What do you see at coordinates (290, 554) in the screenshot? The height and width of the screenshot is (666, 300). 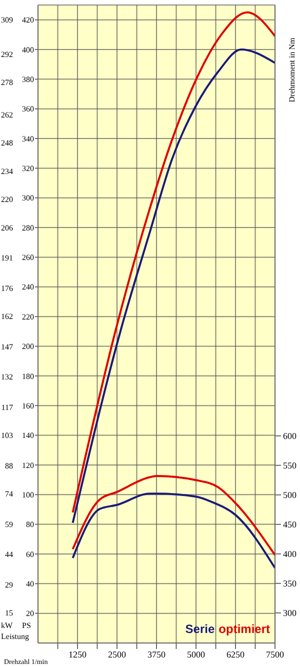 I see `y2-tick-label: 400` at bounding box center [290, 554].